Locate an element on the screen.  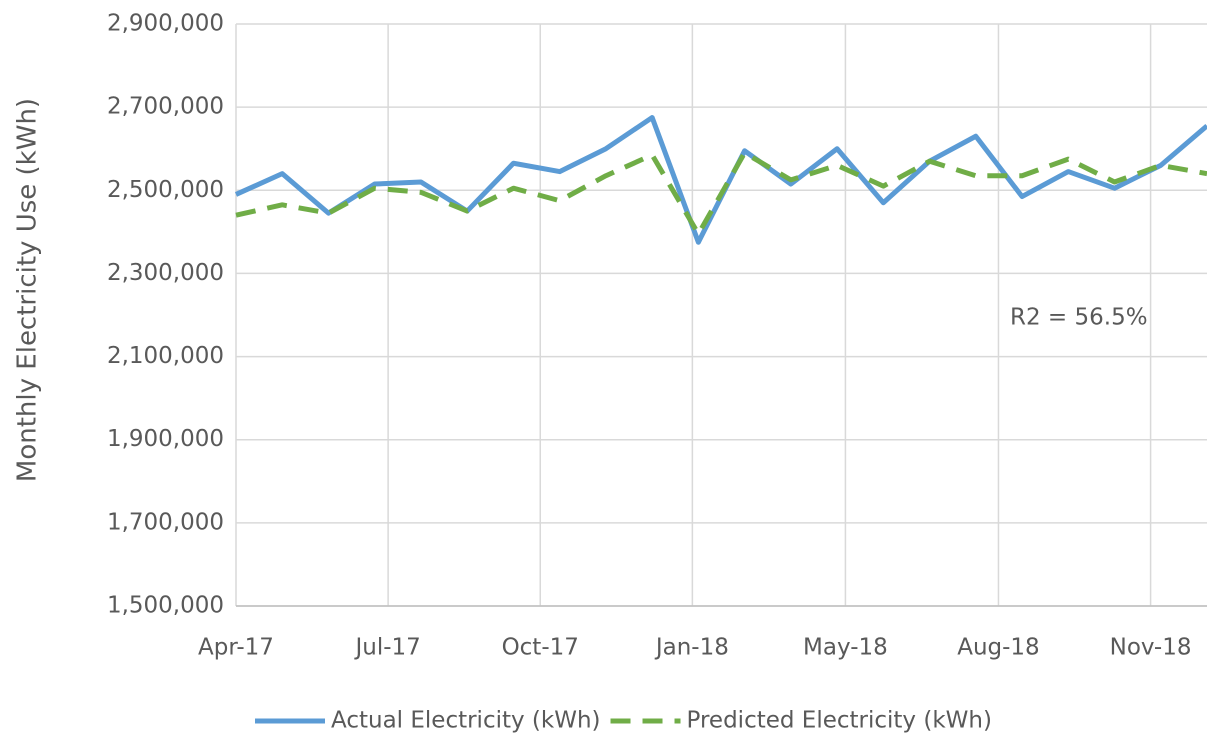
y-tick-label: 2,100,000 is located at coordinates (165, 356).